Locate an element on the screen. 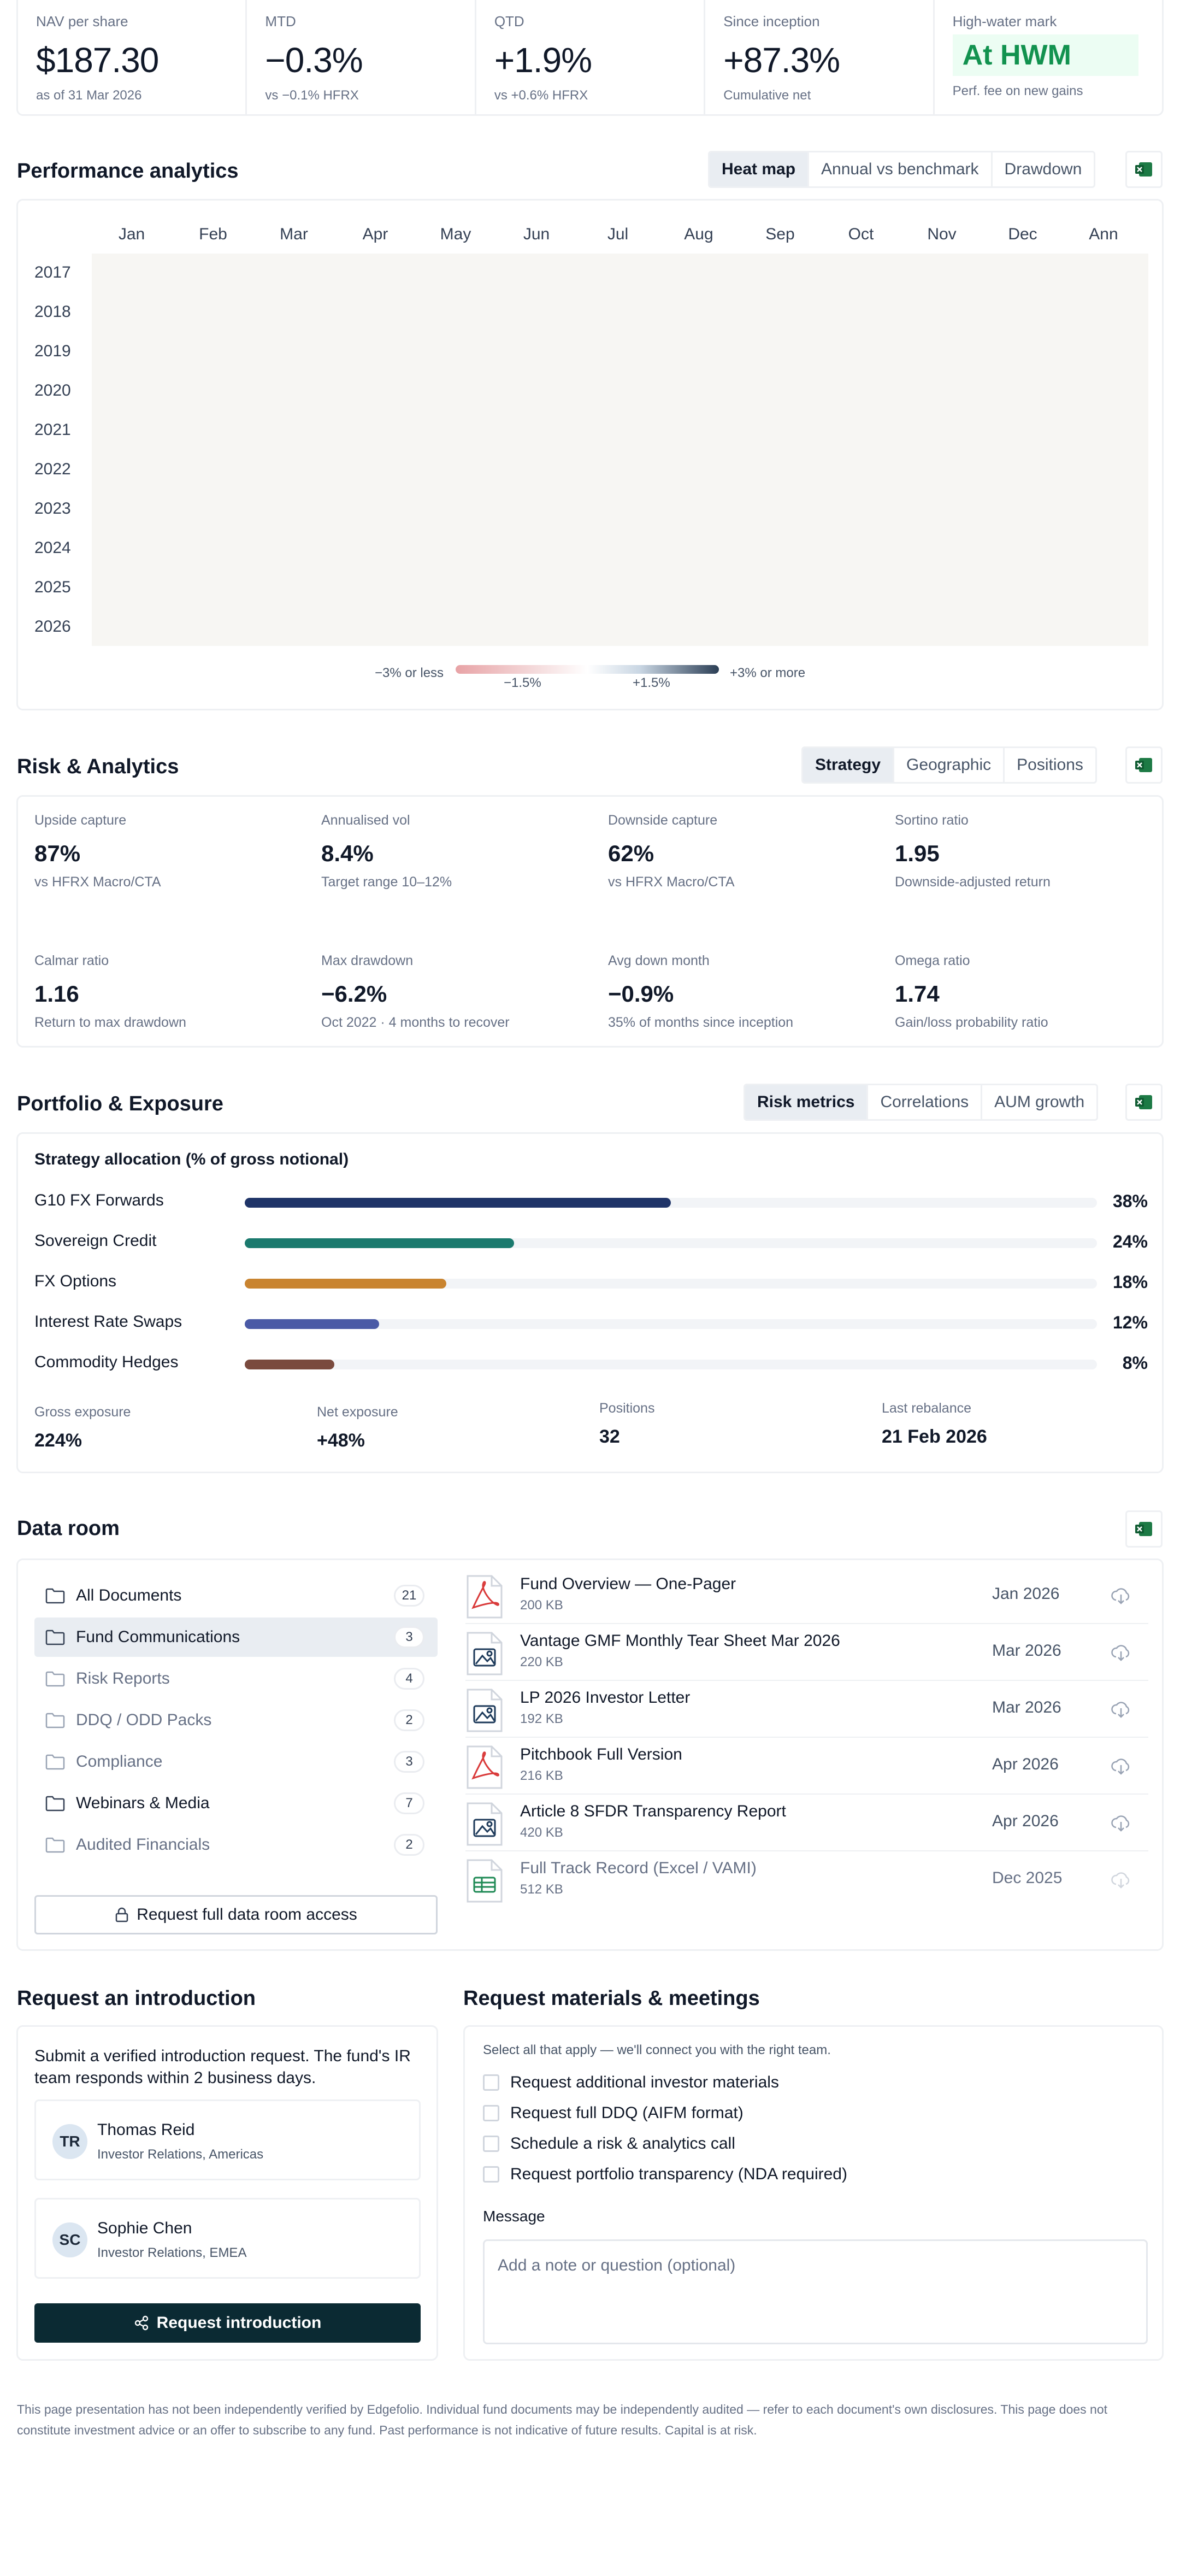  risk-card is located at coordinates (590, 921).